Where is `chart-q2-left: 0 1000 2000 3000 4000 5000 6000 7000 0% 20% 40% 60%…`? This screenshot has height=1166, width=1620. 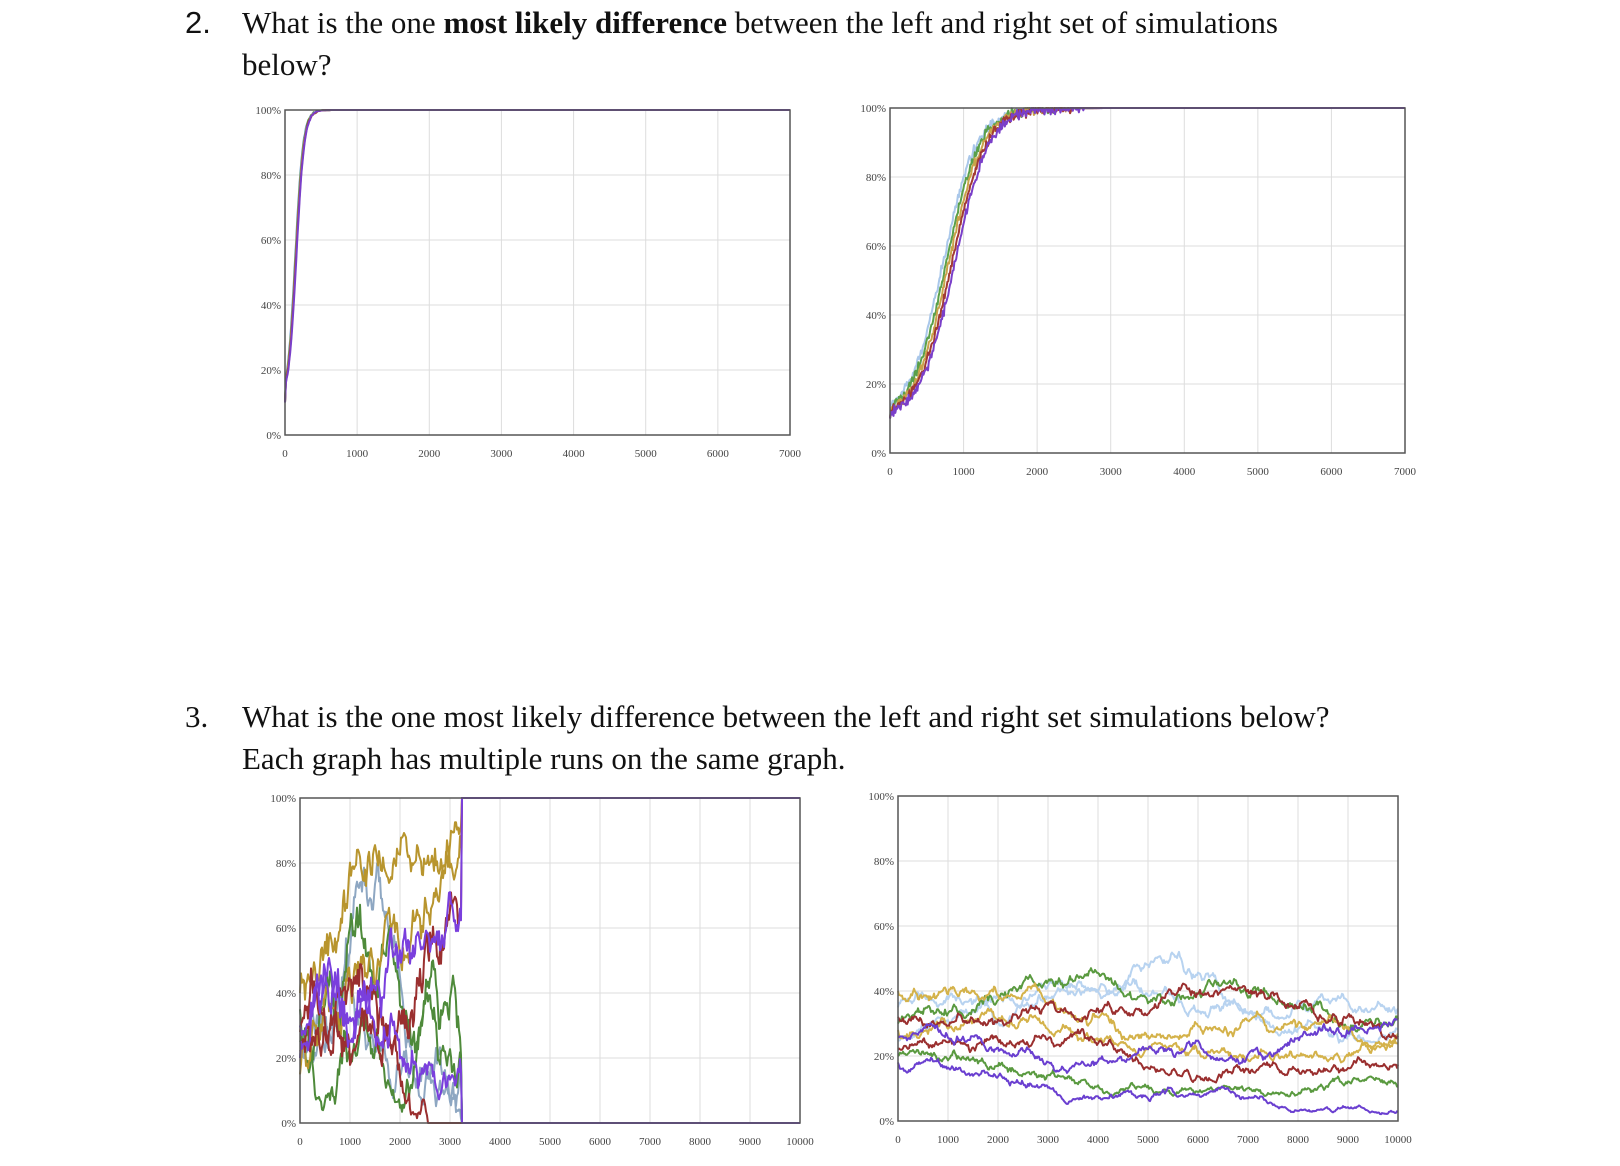
chart-q2-left: 0 1000 2000 3000 4000 5000 6000 7000 0% 20% 40% 60%… is located at coordinates (528, 282).